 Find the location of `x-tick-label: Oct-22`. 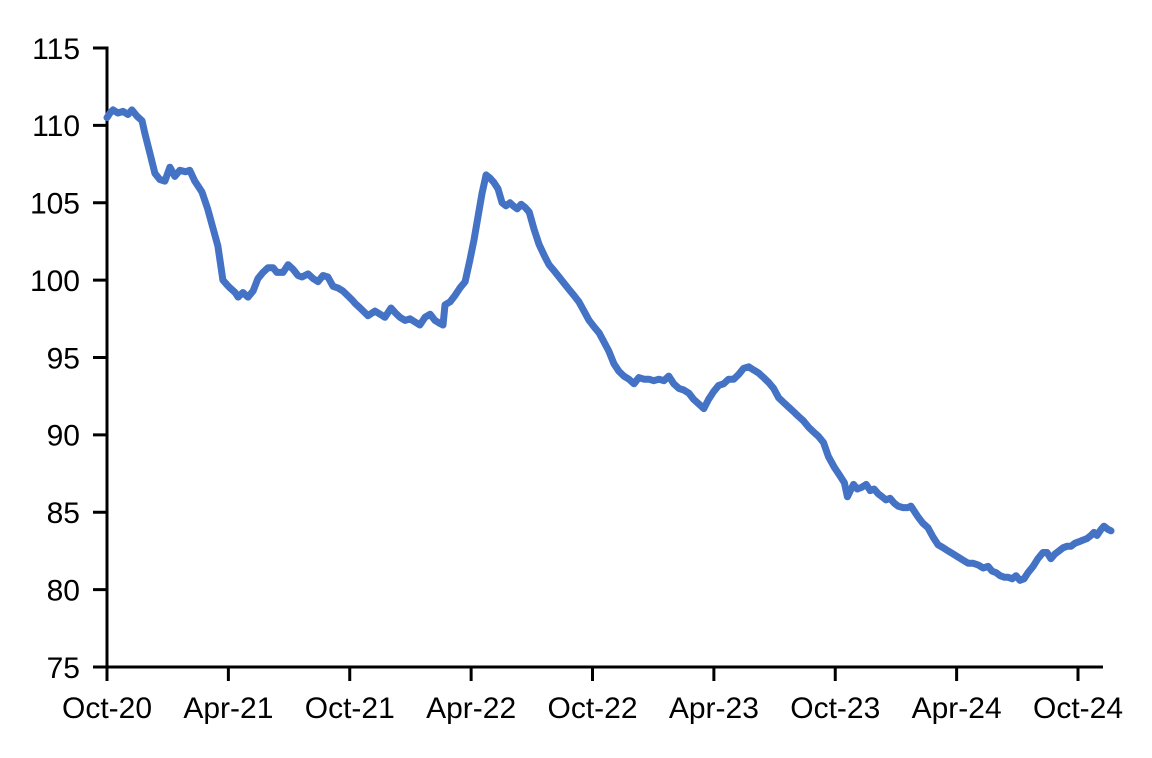

x-tick-label: Oct-22 is located at coordinates (592, 708).